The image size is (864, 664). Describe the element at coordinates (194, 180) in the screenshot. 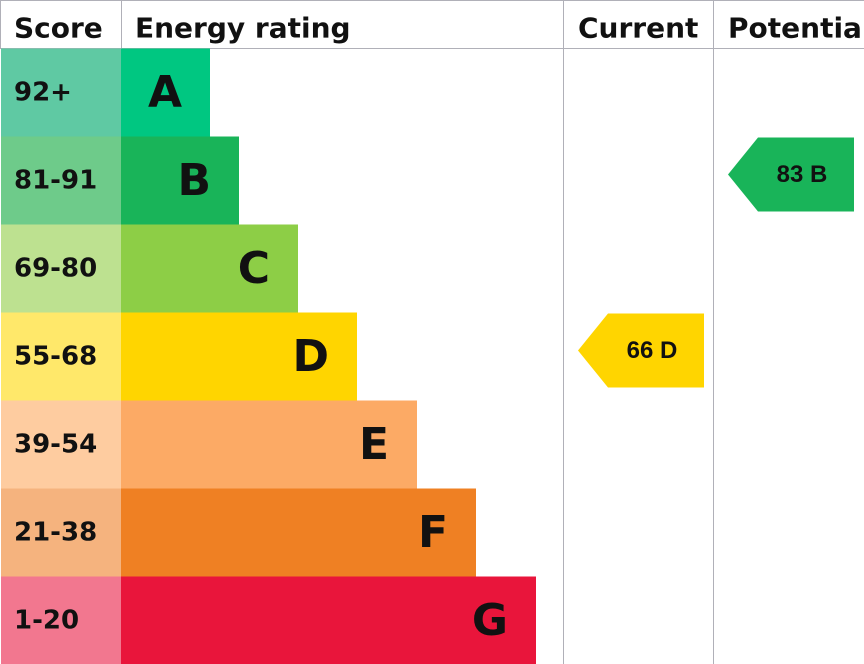

I see `band-letter: B` at that location.